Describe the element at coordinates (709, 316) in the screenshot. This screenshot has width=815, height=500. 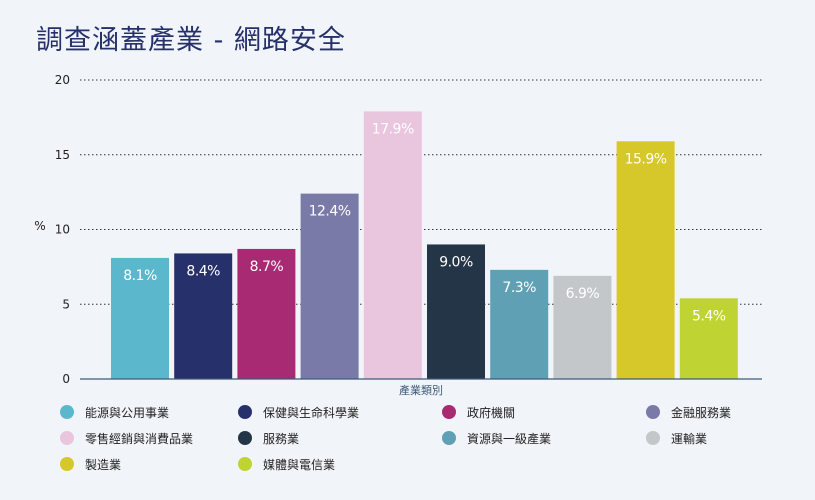
I see `bar-data-label: 5.4%` at that location.